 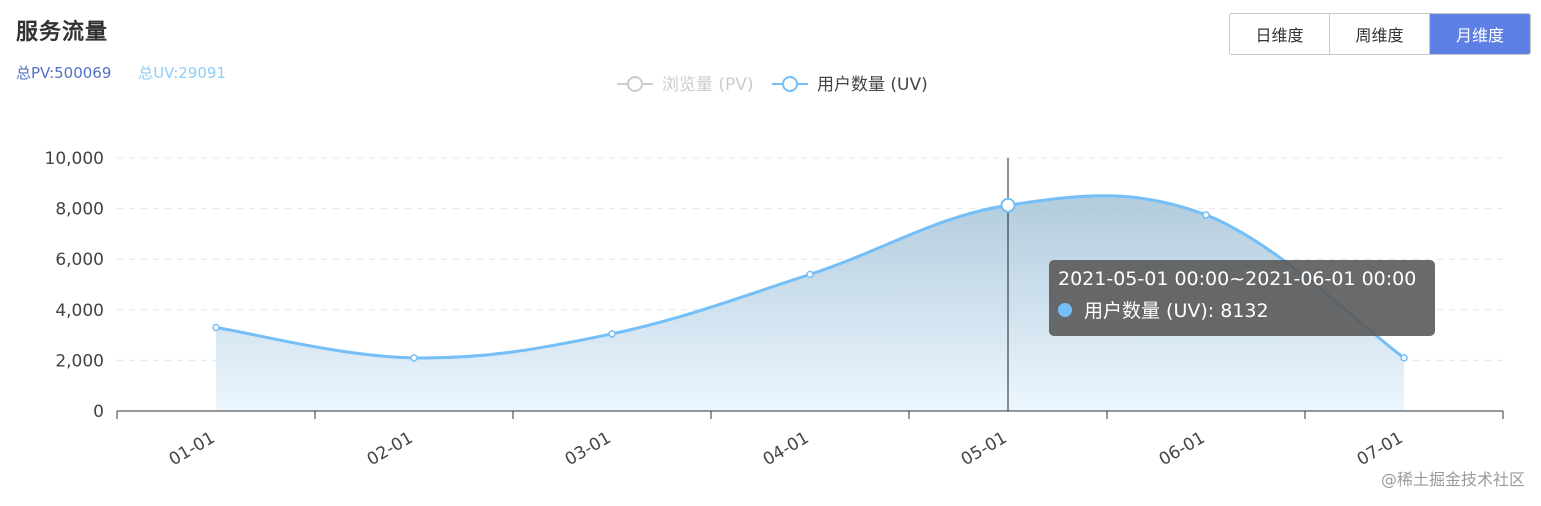 What do you see at coordinates (64, 73) in the screenshot?
I see `total-pv: 总PV:500069` at bounding box center [64, 73].